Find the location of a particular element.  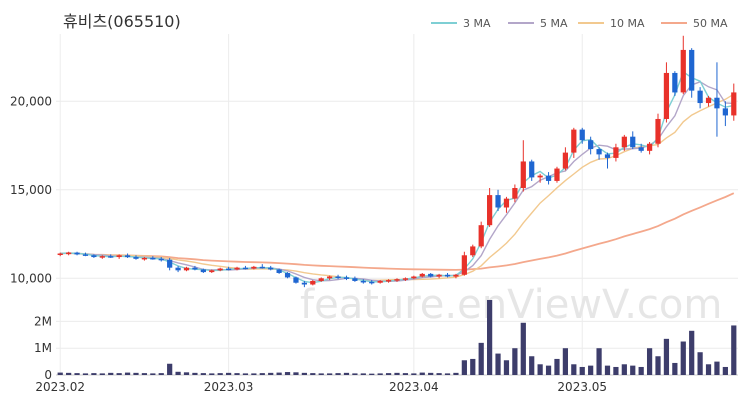

legend-item: 10 MA is located at coordinates (611, 23).